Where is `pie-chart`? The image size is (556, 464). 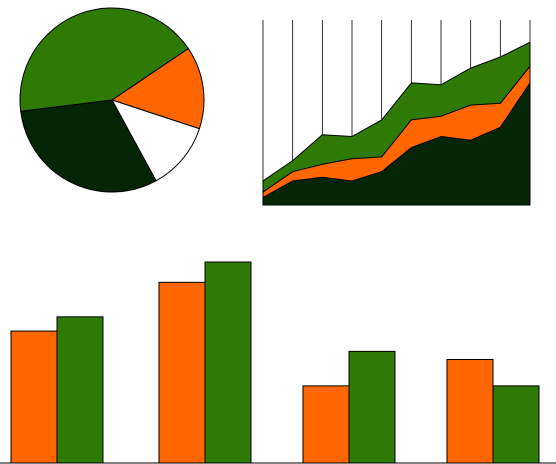 pie-chart is located at coordinates (112, 100).